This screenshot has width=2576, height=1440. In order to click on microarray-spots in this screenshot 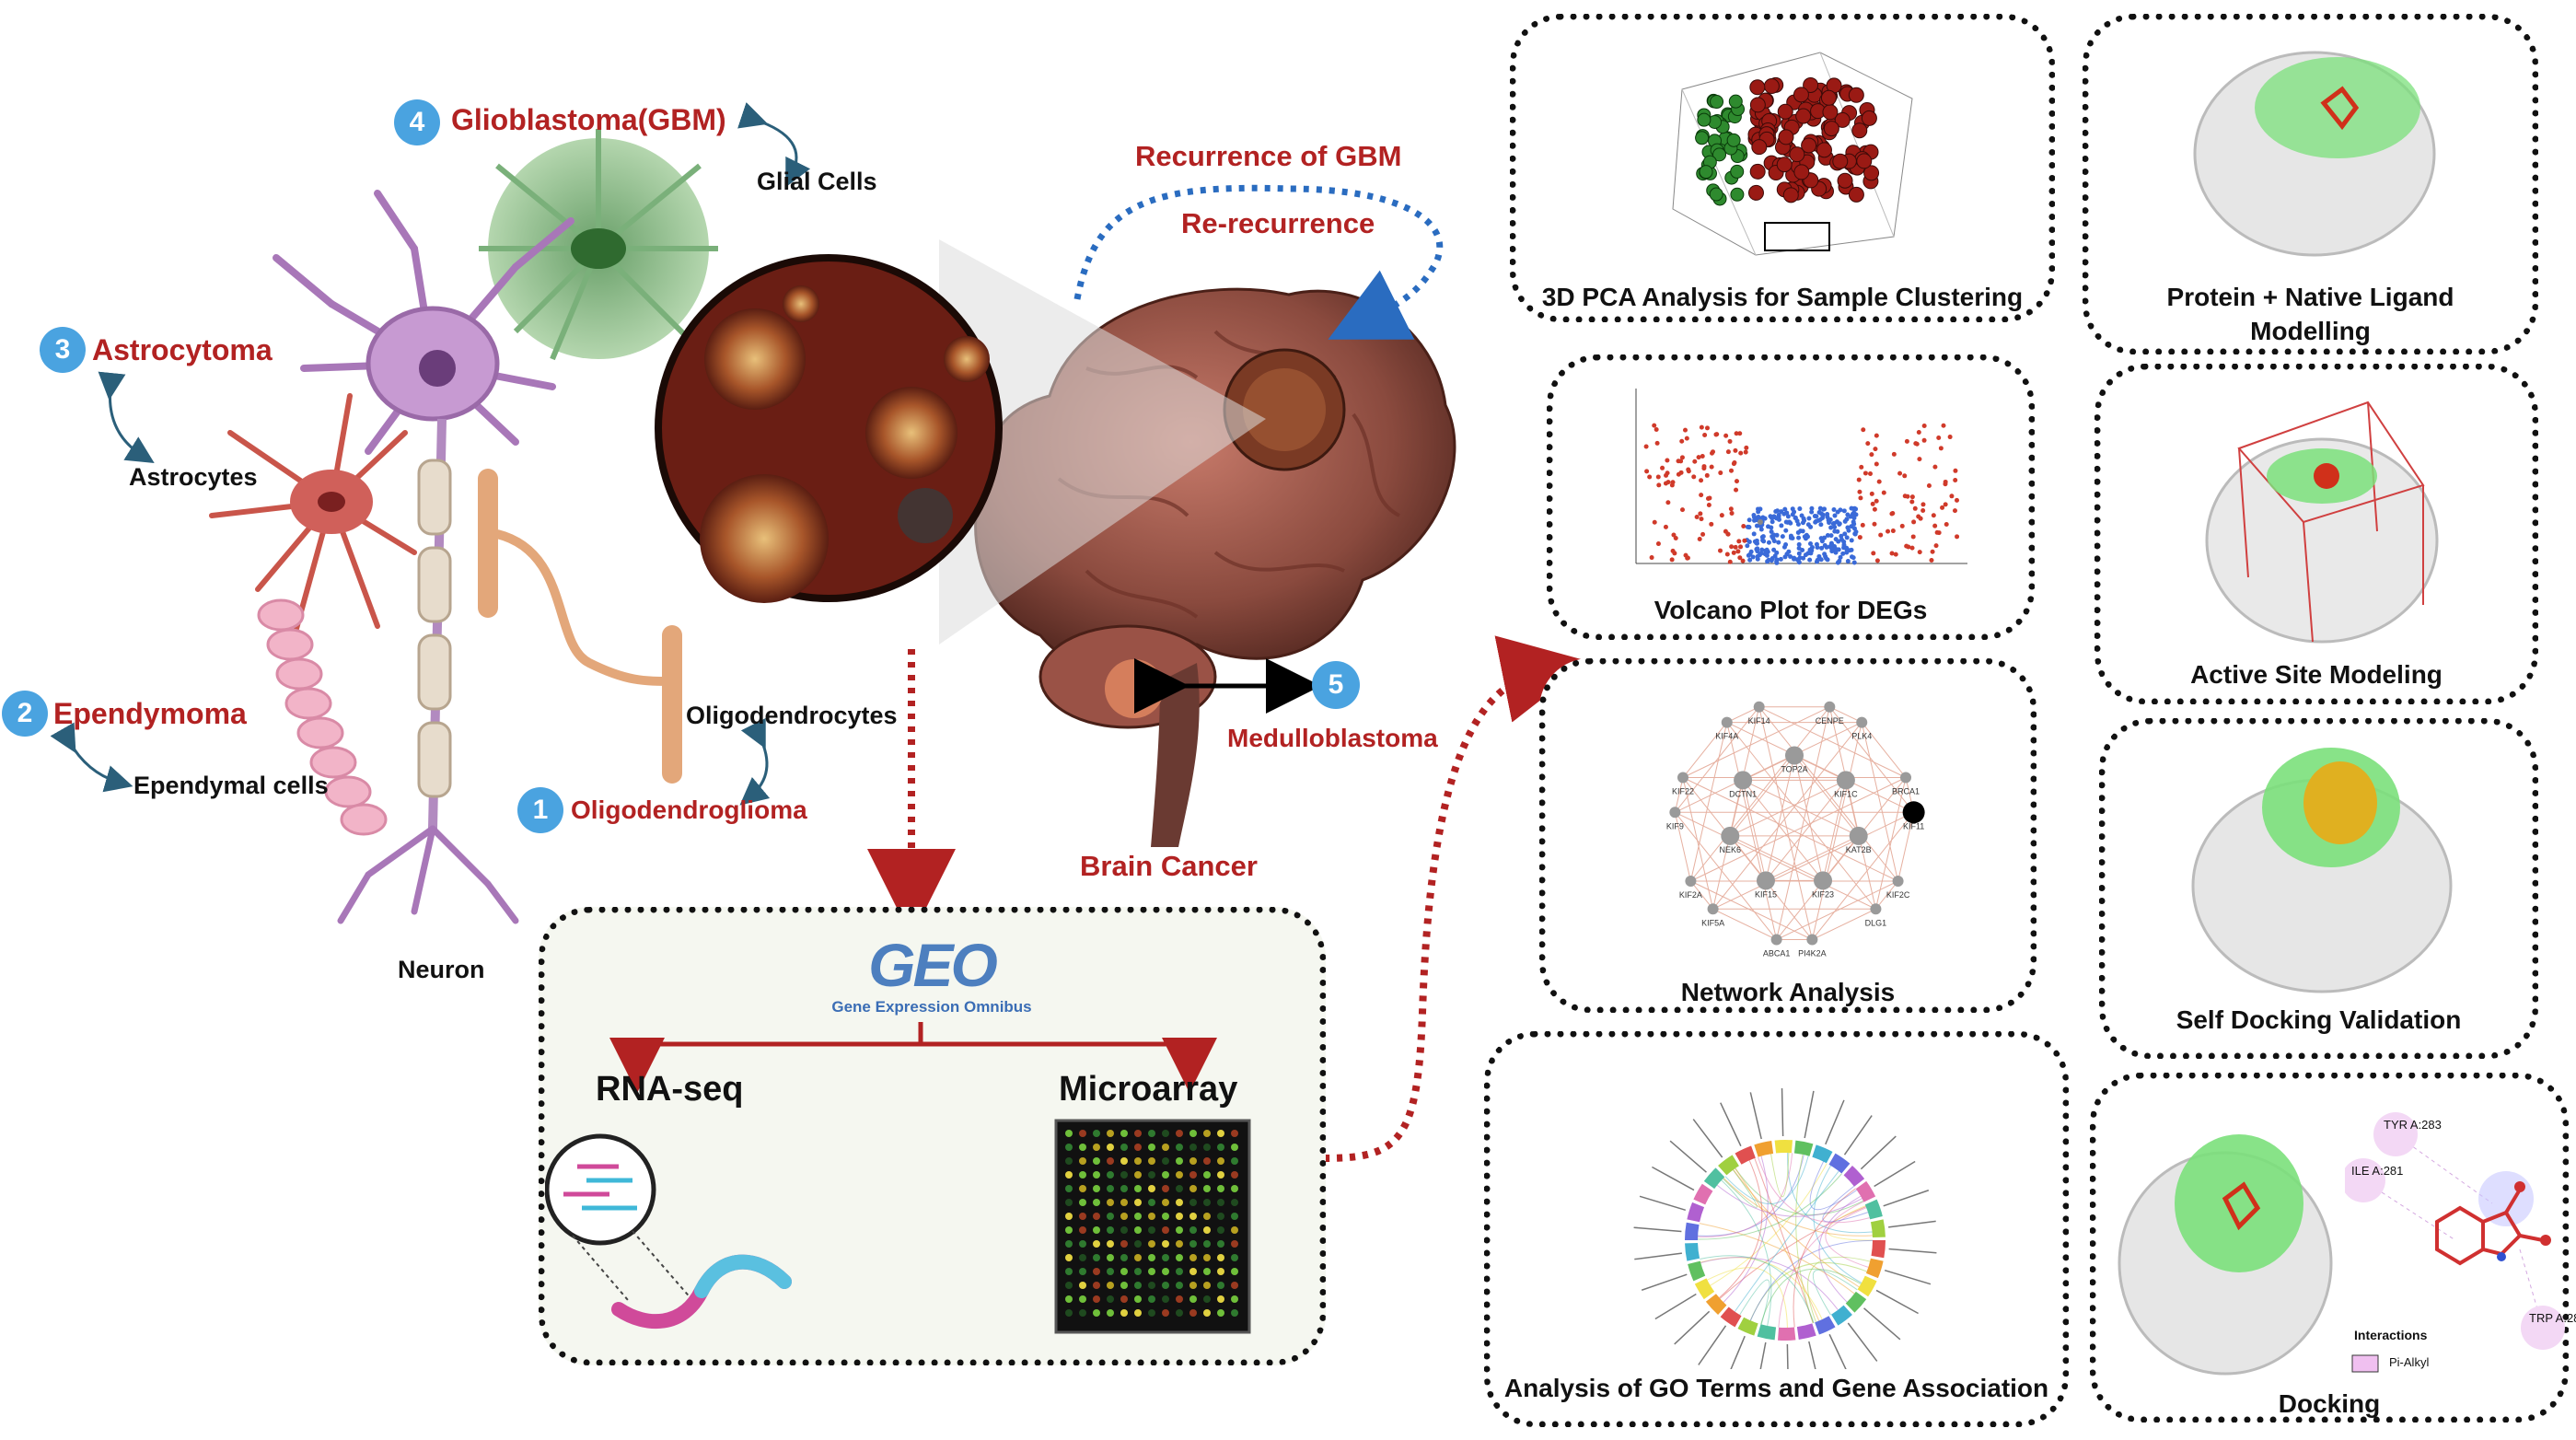, I will do `click(1152, 1226)`.